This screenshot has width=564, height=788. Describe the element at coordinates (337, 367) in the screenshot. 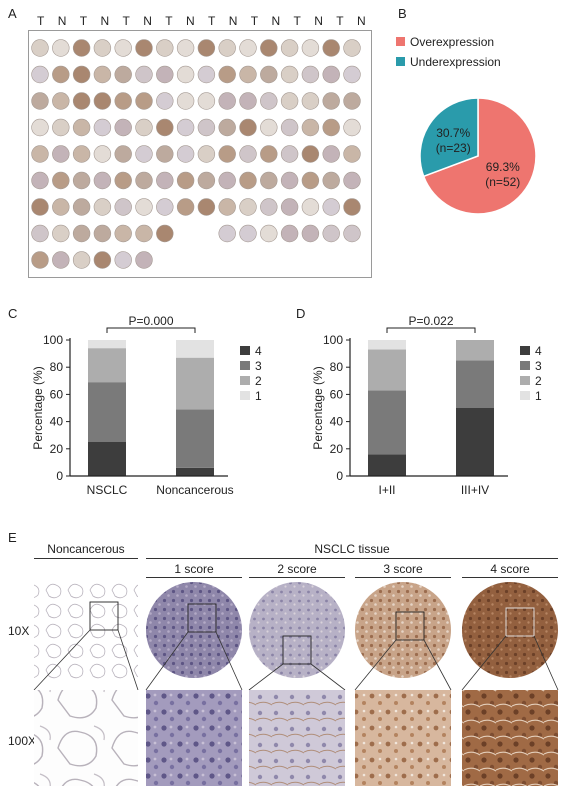

I see `y-tick-label: 80` at that location.